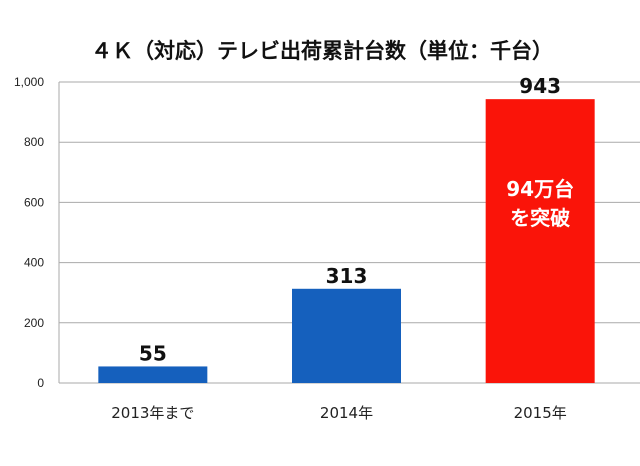 The width and height of the screenshot is (640, 466). I want to click on y-tick-label: 200, so click(34, 323).